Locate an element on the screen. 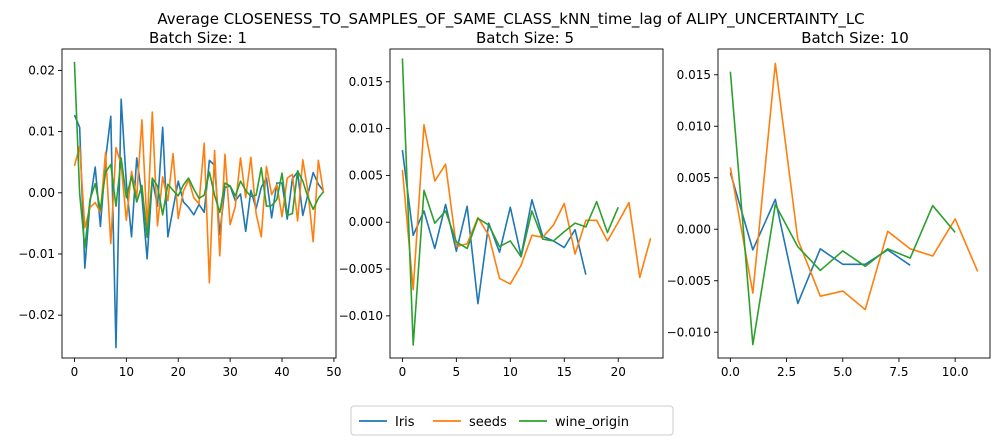  x-tick-label: 5.0 is located at coordinates (842, 372).